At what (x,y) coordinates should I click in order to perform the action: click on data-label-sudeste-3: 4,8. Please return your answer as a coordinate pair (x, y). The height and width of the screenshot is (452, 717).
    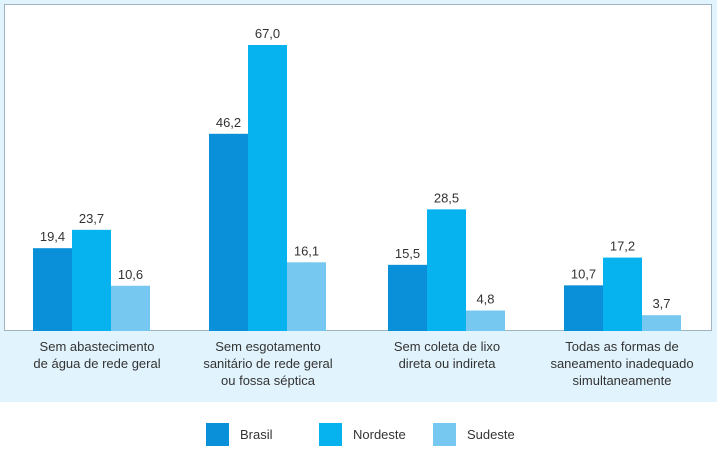
    Looking at the image, I should click on (485, 299).